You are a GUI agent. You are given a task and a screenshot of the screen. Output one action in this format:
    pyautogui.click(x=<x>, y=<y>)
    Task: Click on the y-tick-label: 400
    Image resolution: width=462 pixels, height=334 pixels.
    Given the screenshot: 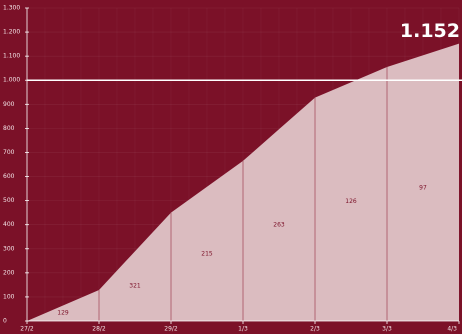 What is the action you would take?
    pyautogui.click(x=9, y=224)
    